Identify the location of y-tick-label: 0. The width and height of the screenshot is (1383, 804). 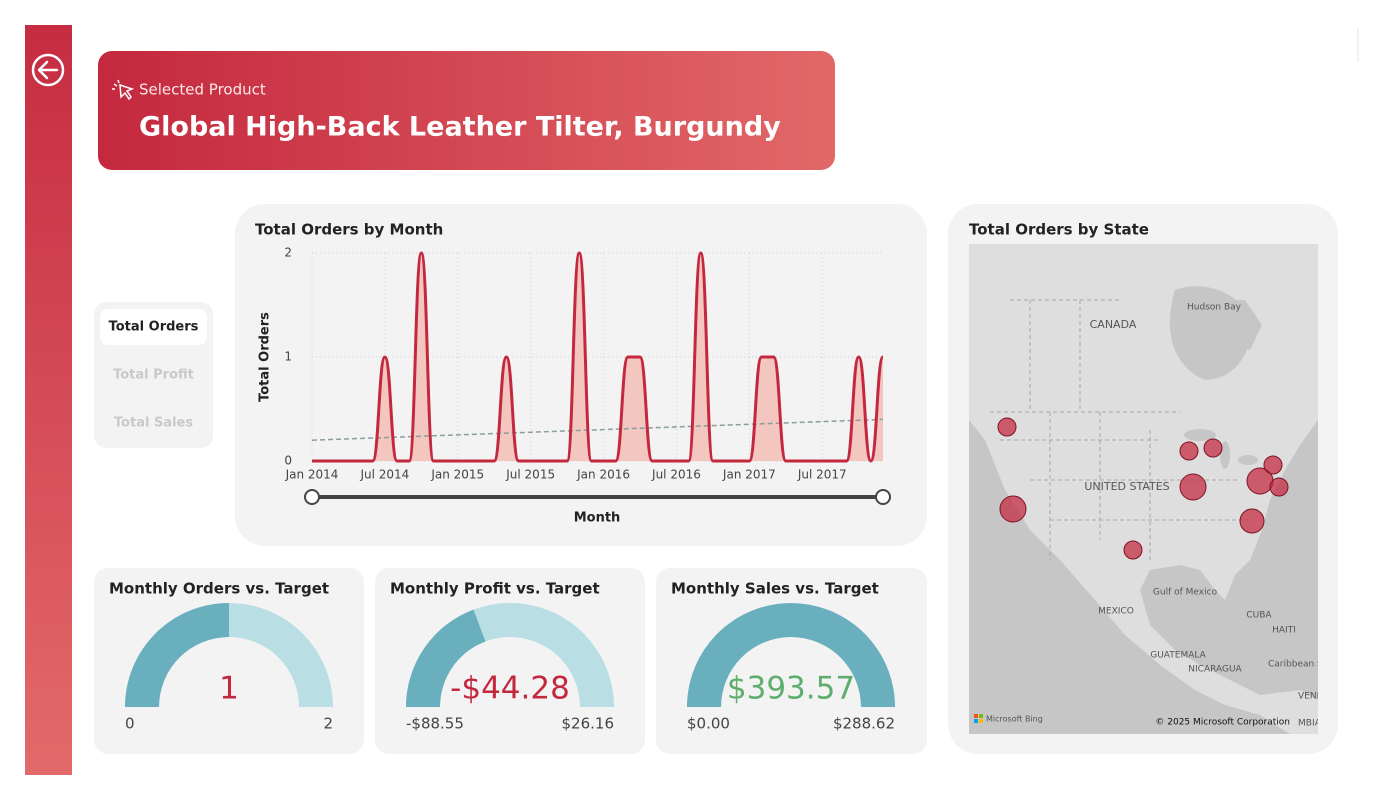
(288, 461).